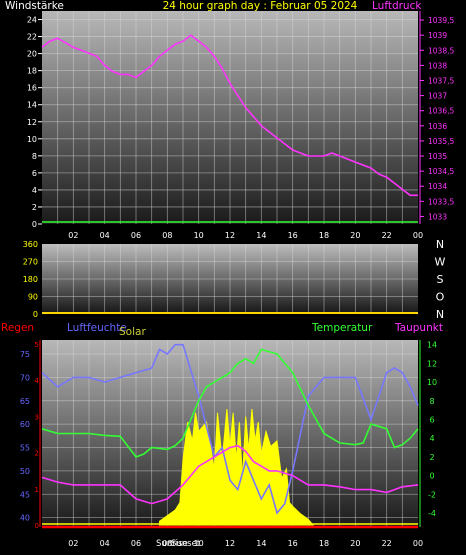 This screenshot has height=555, width=466. Describe the element at coordinates (25, 377) in the screenshot. I see `humidity-tick-label: 70` at that location.